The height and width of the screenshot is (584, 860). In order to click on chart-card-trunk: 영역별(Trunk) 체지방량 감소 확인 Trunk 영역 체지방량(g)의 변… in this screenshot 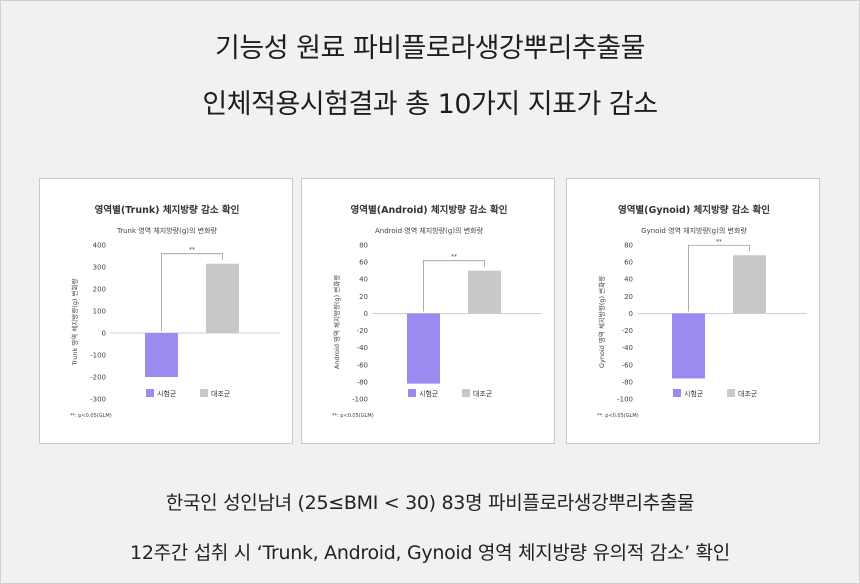, I will do `click(166, 311)`.